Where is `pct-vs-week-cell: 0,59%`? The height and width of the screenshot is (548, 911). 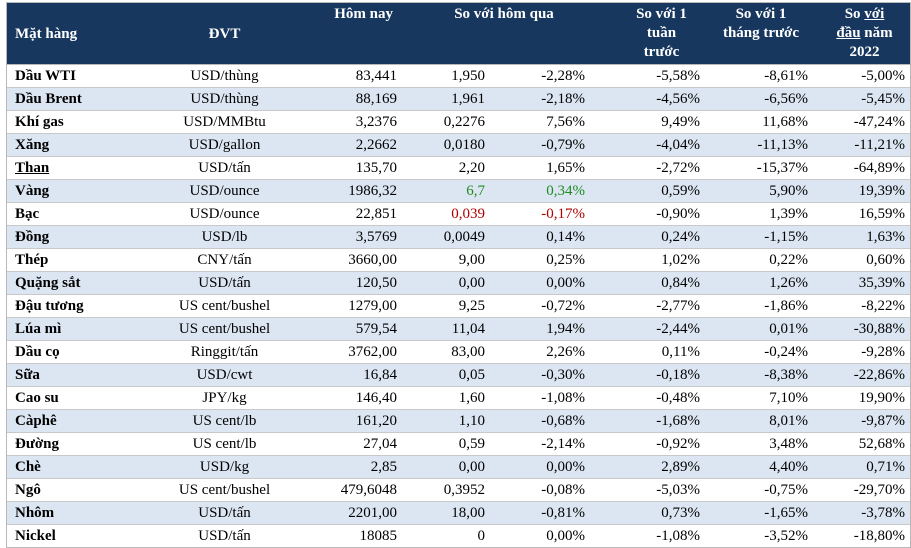 pct-vs-week-cell: 0,59% is located at coordinates (680, 191).